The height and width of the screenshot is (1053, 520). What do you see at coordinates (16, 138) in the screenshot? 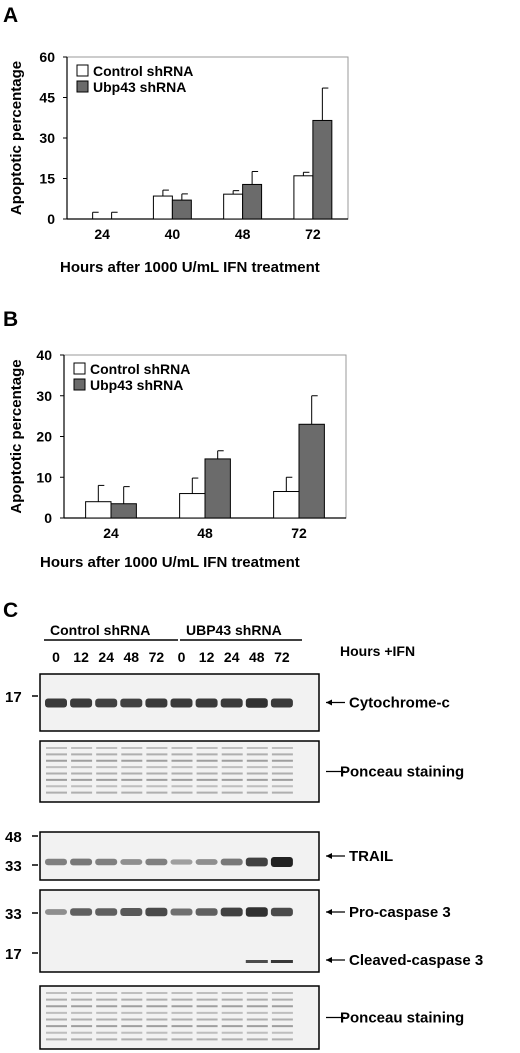
I see `y-axis-title: Apoptotic percentage` at bounding box center [16, 138].